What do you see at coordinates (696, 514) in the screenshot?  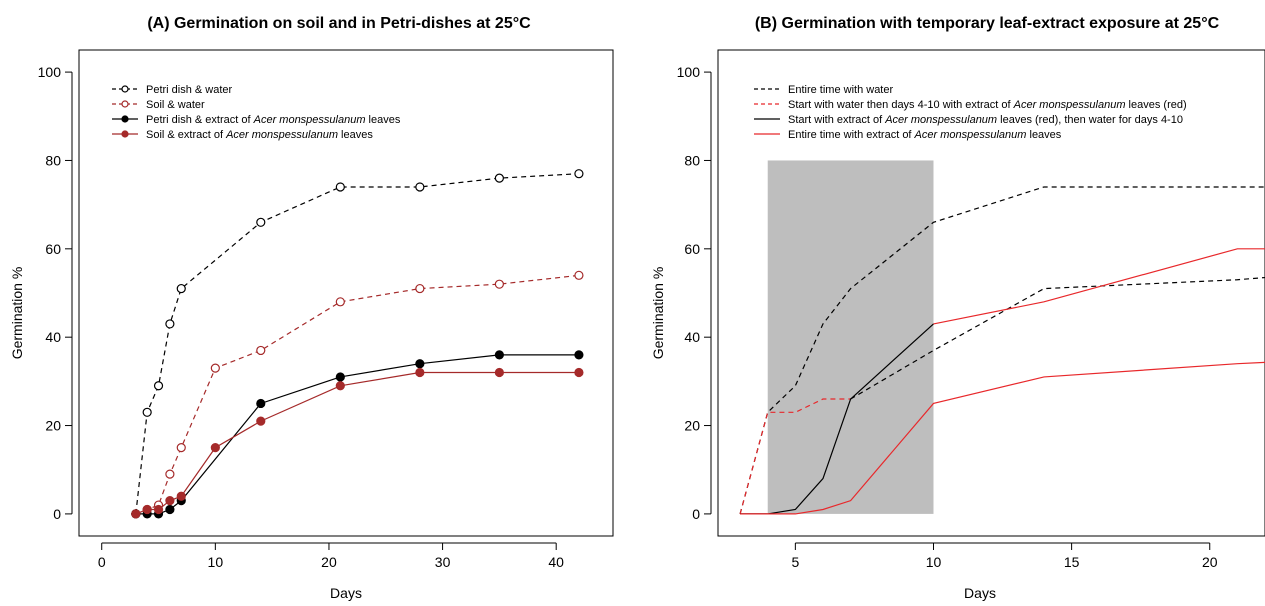 I see `panel-b-y-tick-label: 0` at bounding box center [696, 514].